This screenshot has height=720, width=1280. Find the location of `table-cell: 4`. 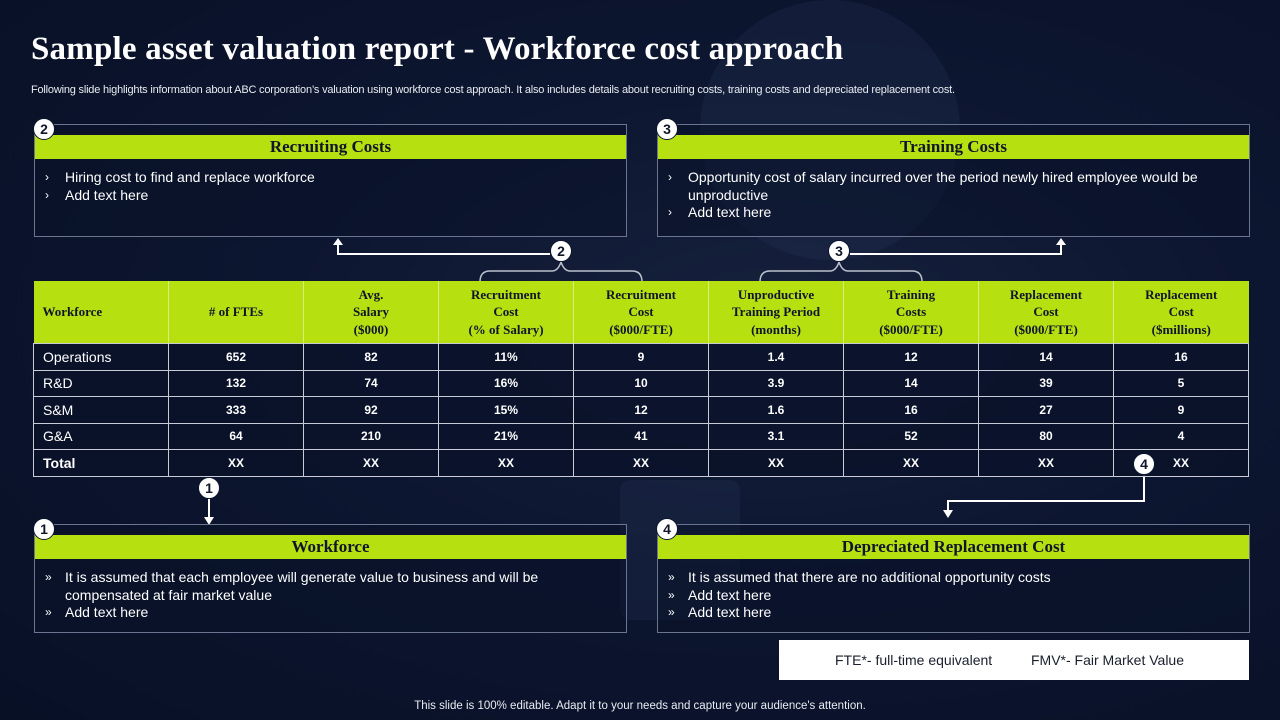

table-cell: 4 is located at coordinates (1181, 436).